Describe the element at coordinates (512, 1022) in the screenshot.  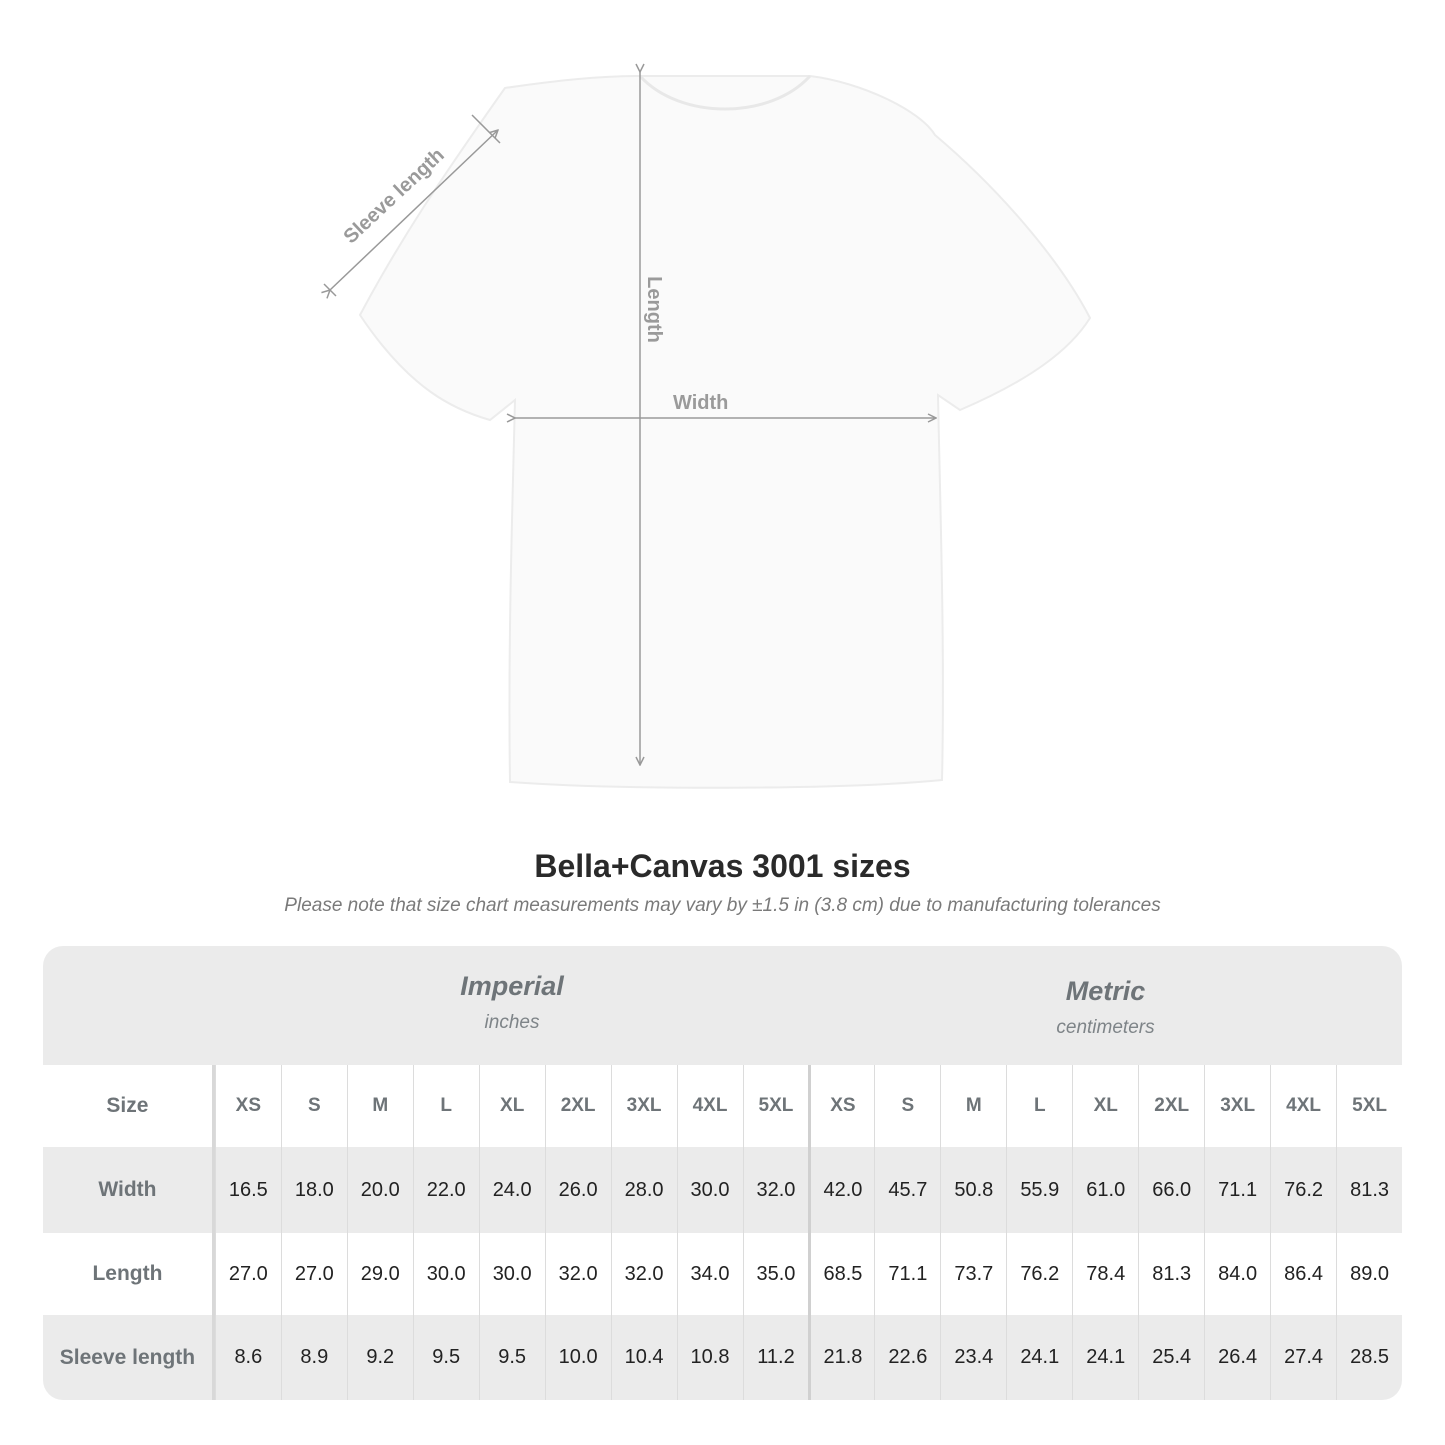
I see `imperial-unit: inches` at that location.